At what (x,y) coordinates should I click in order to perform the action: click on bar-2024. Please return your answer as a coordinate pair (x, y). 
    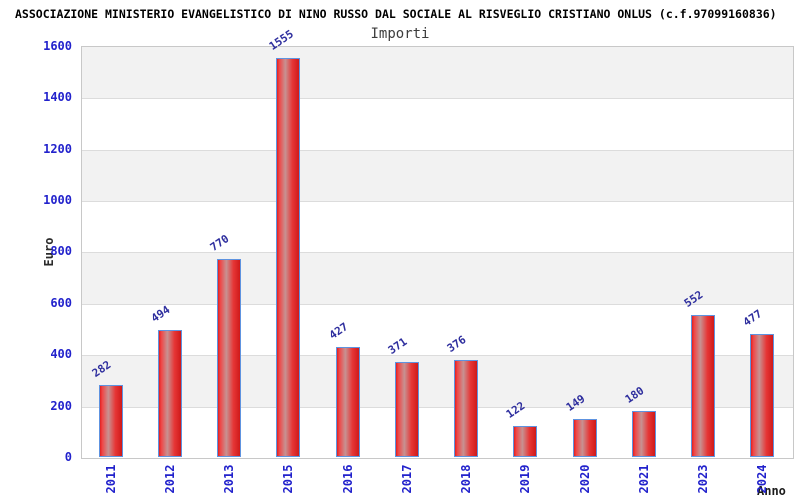
    Looking at the image, I should click on (762, 395).